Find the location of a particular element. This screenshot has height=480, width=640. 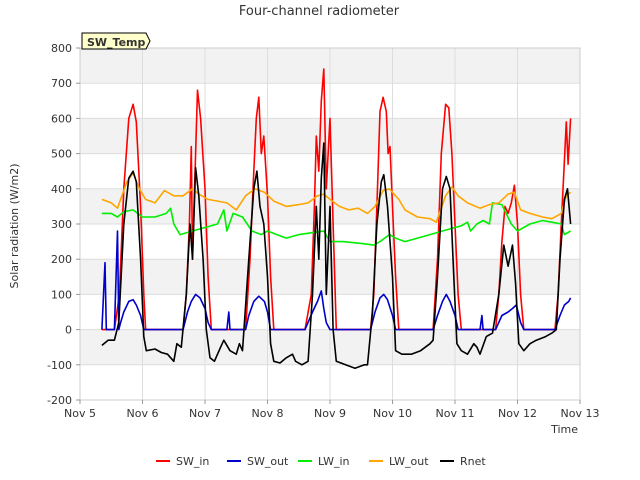

y-tick-label: 300 is located at coordinates (61, 224).